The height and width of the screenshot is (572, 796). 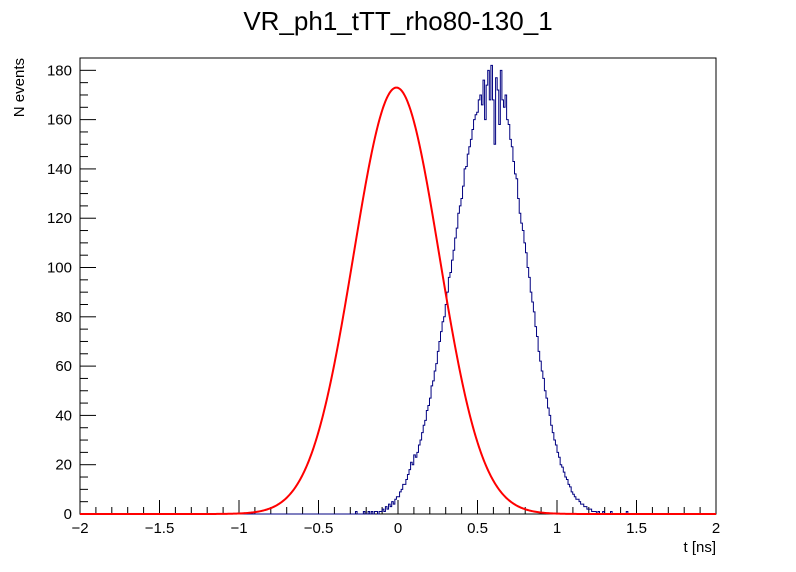 I want to click on y-axis-label: N events, so click(x=19, y=87).